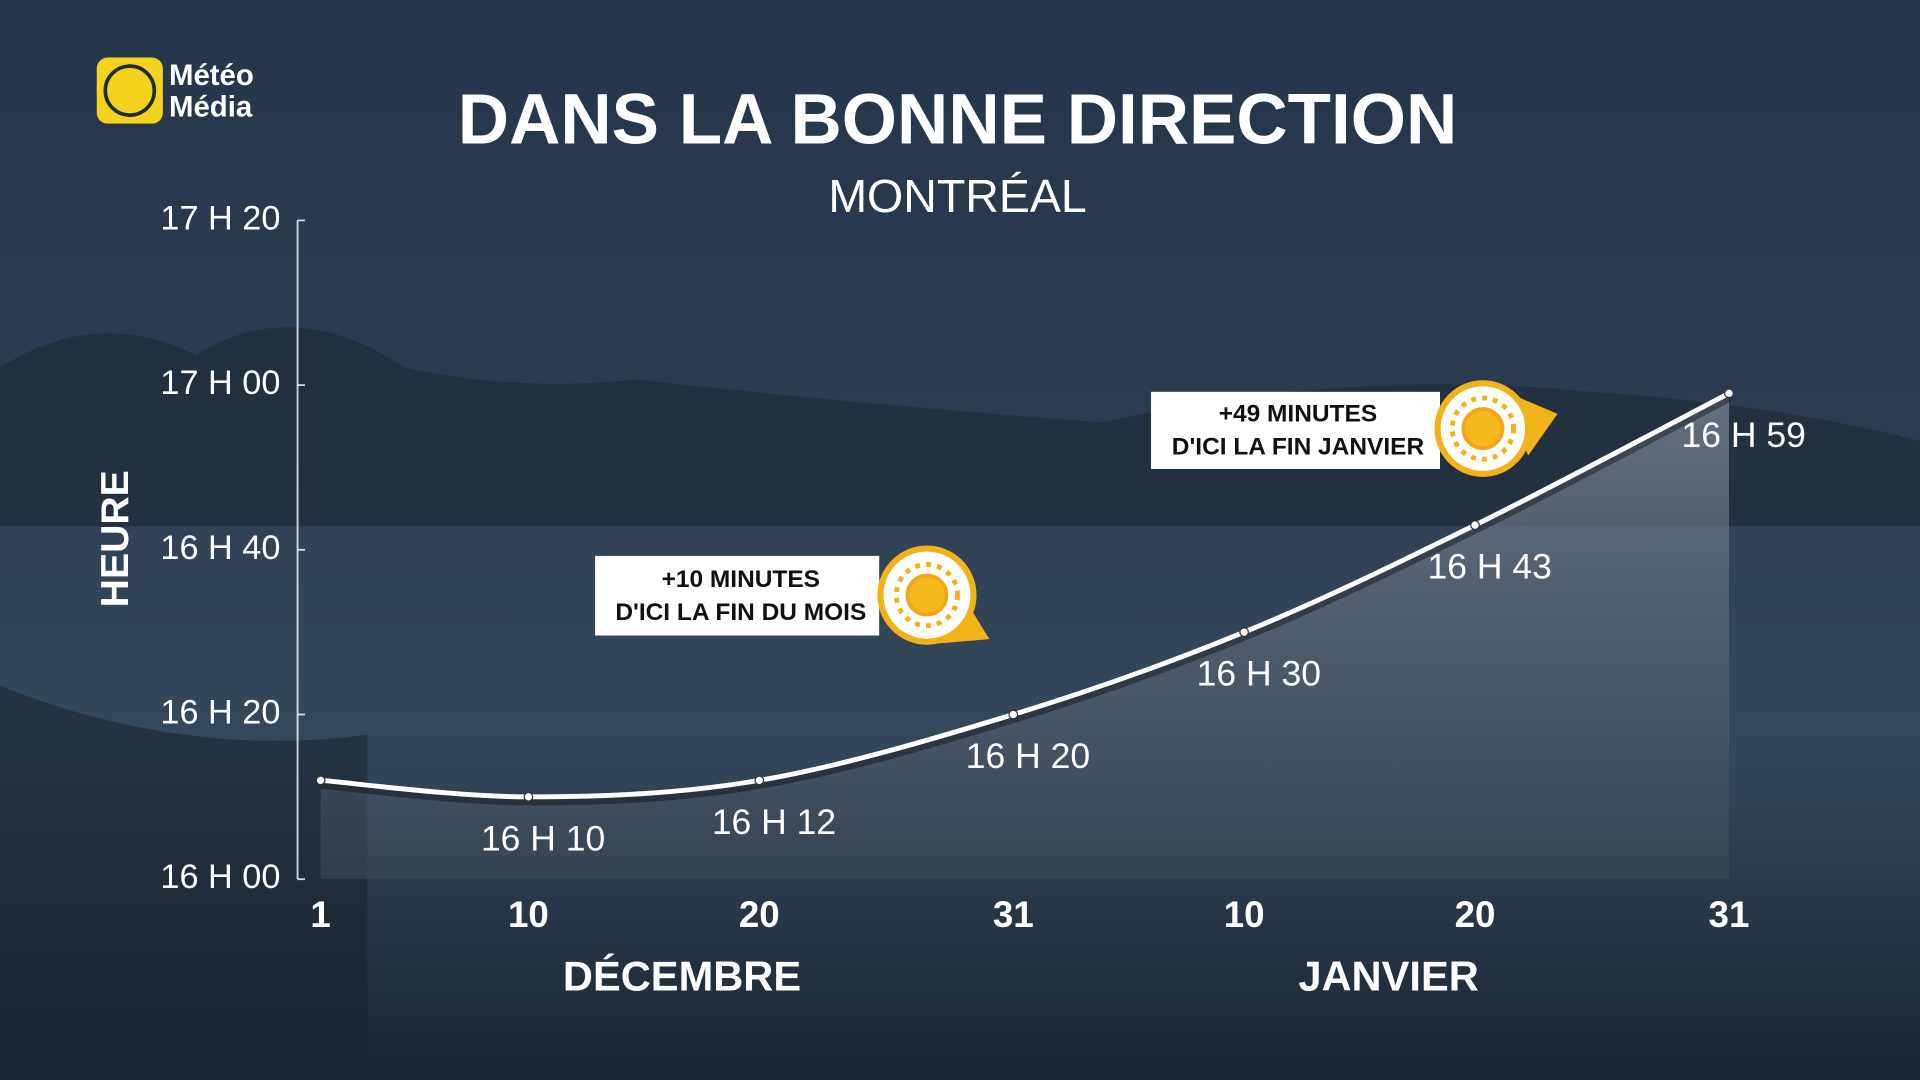 The height and width of the screenshot is (1080, 1920). Describe the element at coordinates (115, 538) in the screenshot. I see `y-axis-label: HEURE` at that location.